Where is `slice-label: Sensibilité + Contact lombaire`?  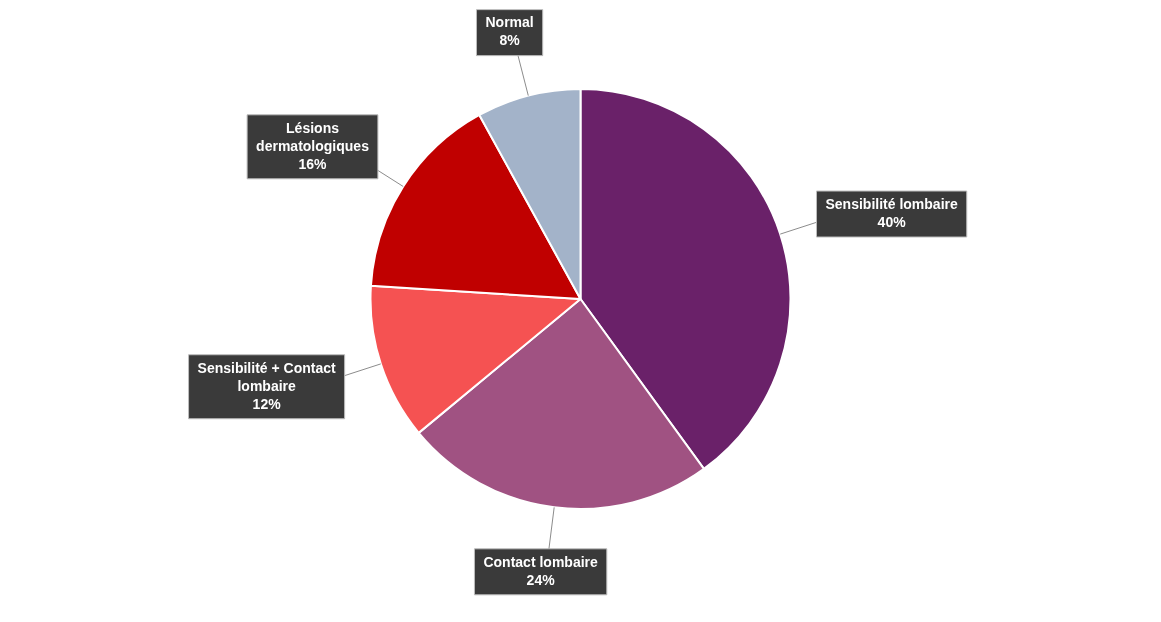 slice-label: Sensibilité + Contact lombaire is located at coordinates (266, 376).